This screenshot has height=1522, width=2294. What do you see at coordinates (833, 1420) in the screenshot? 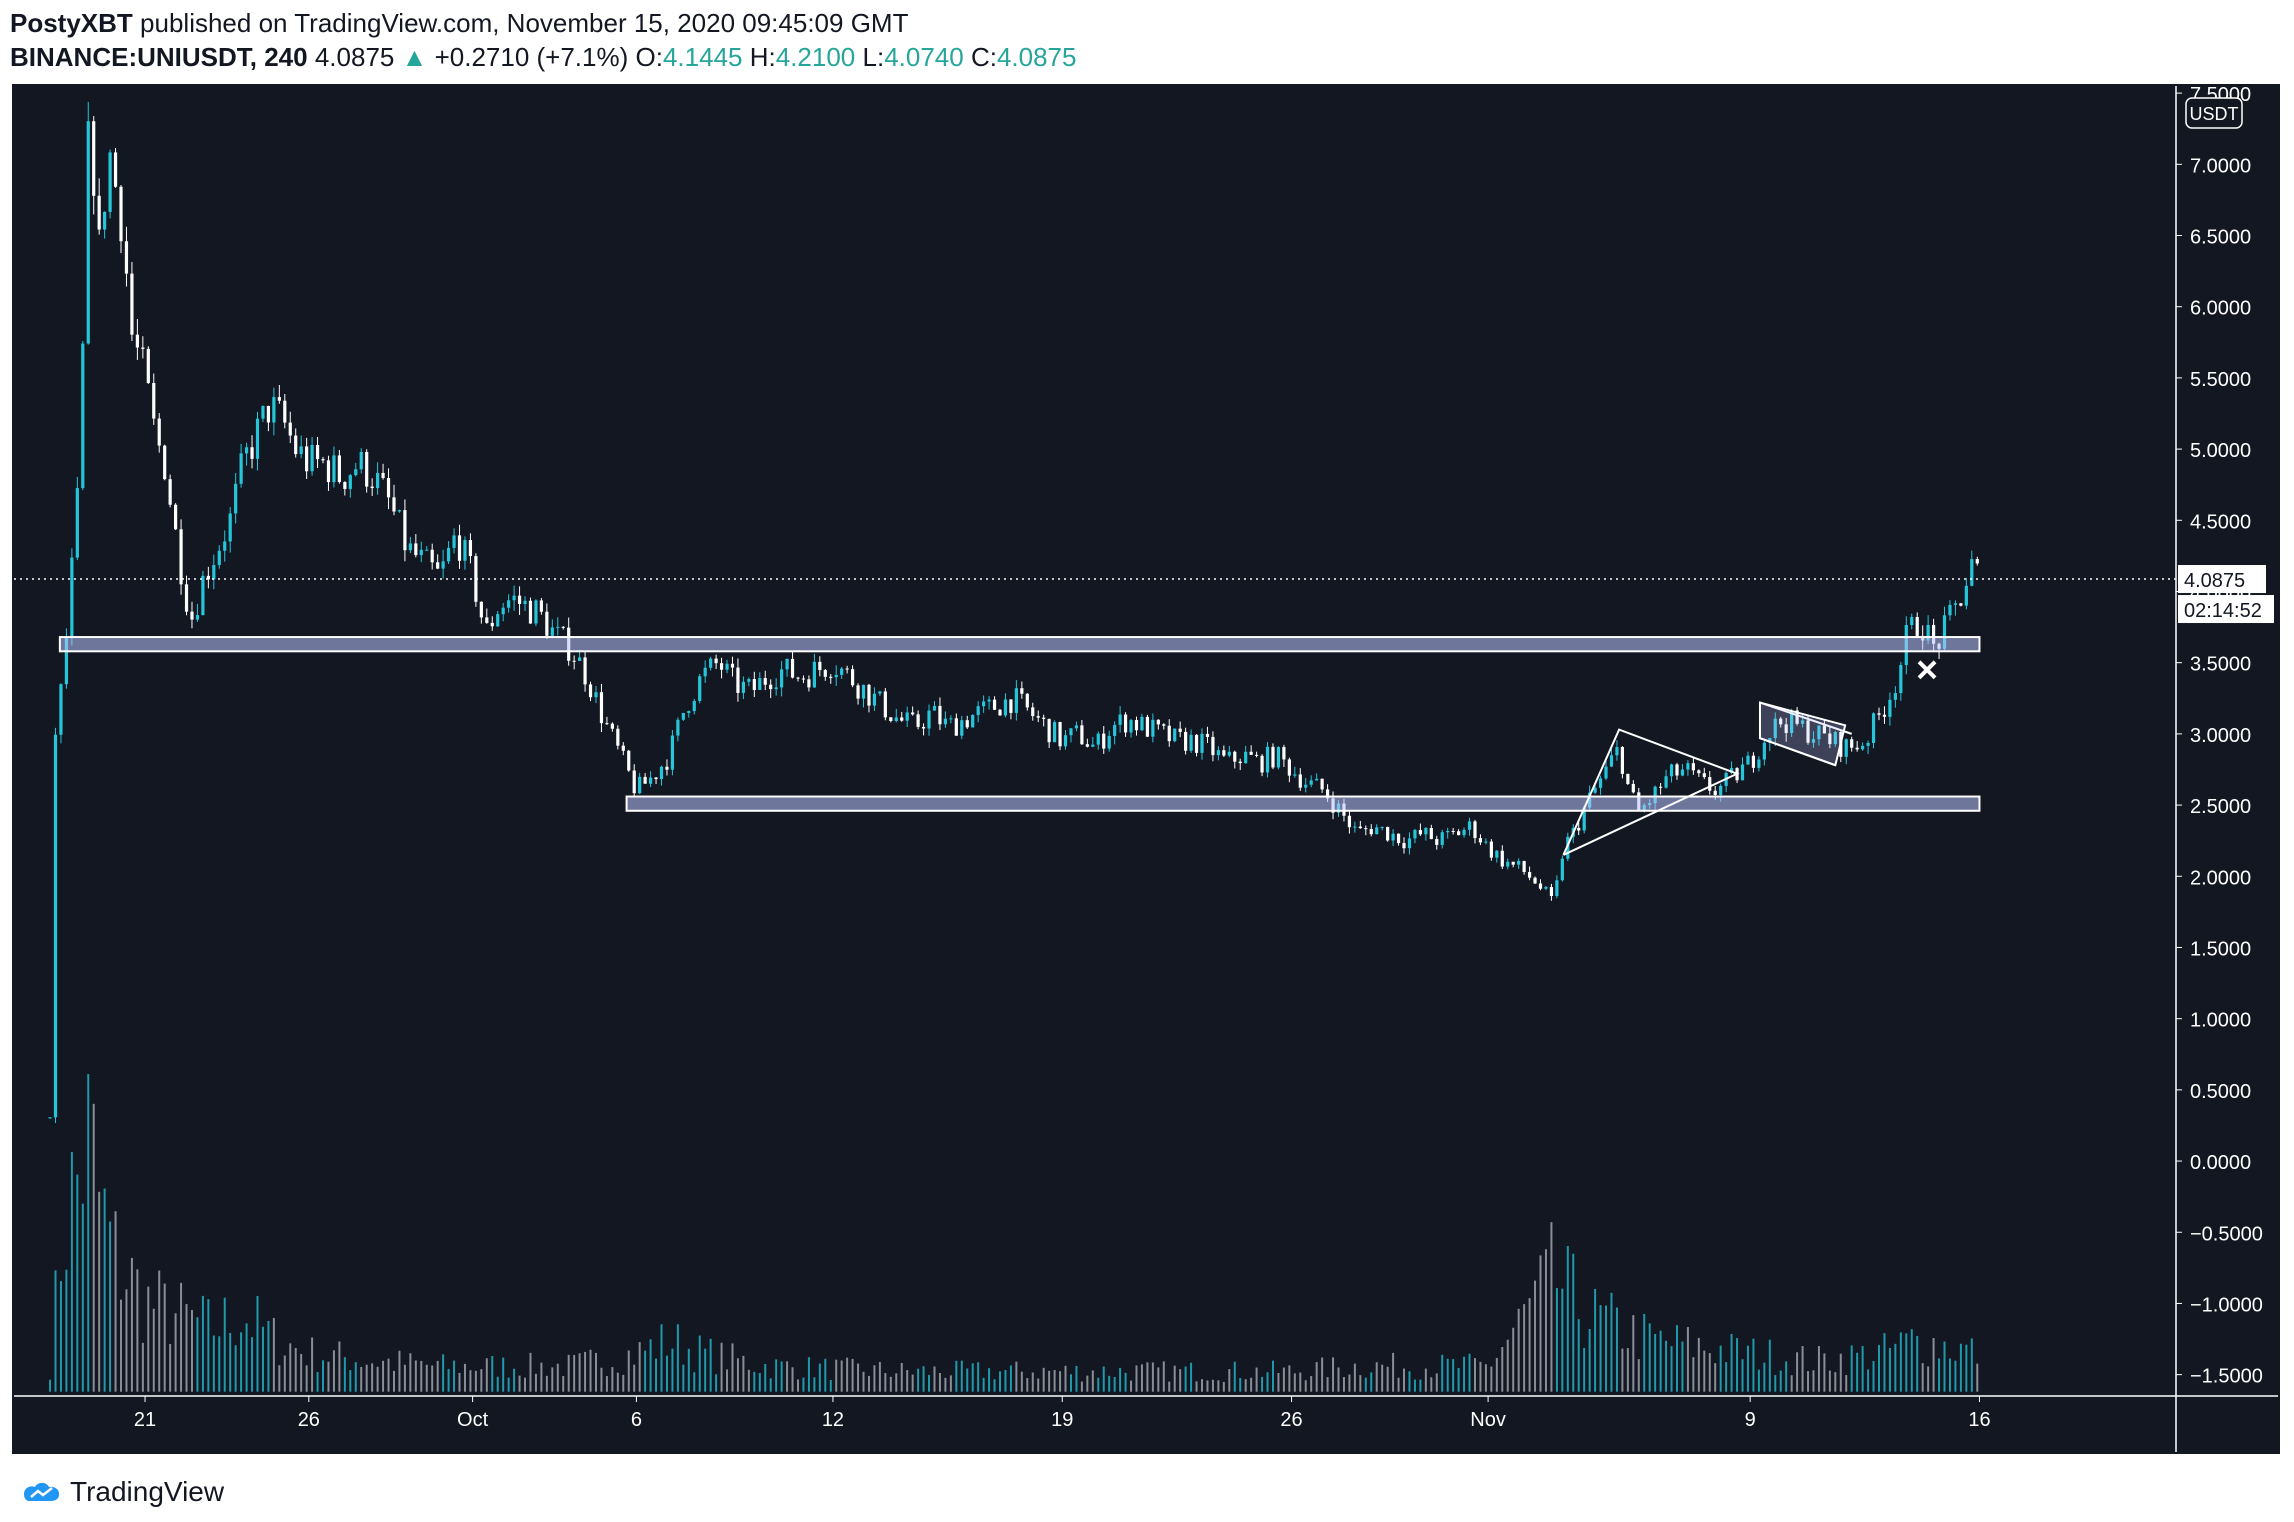
I see `x-tick-label: 12` at bounding box center [833, 1420].